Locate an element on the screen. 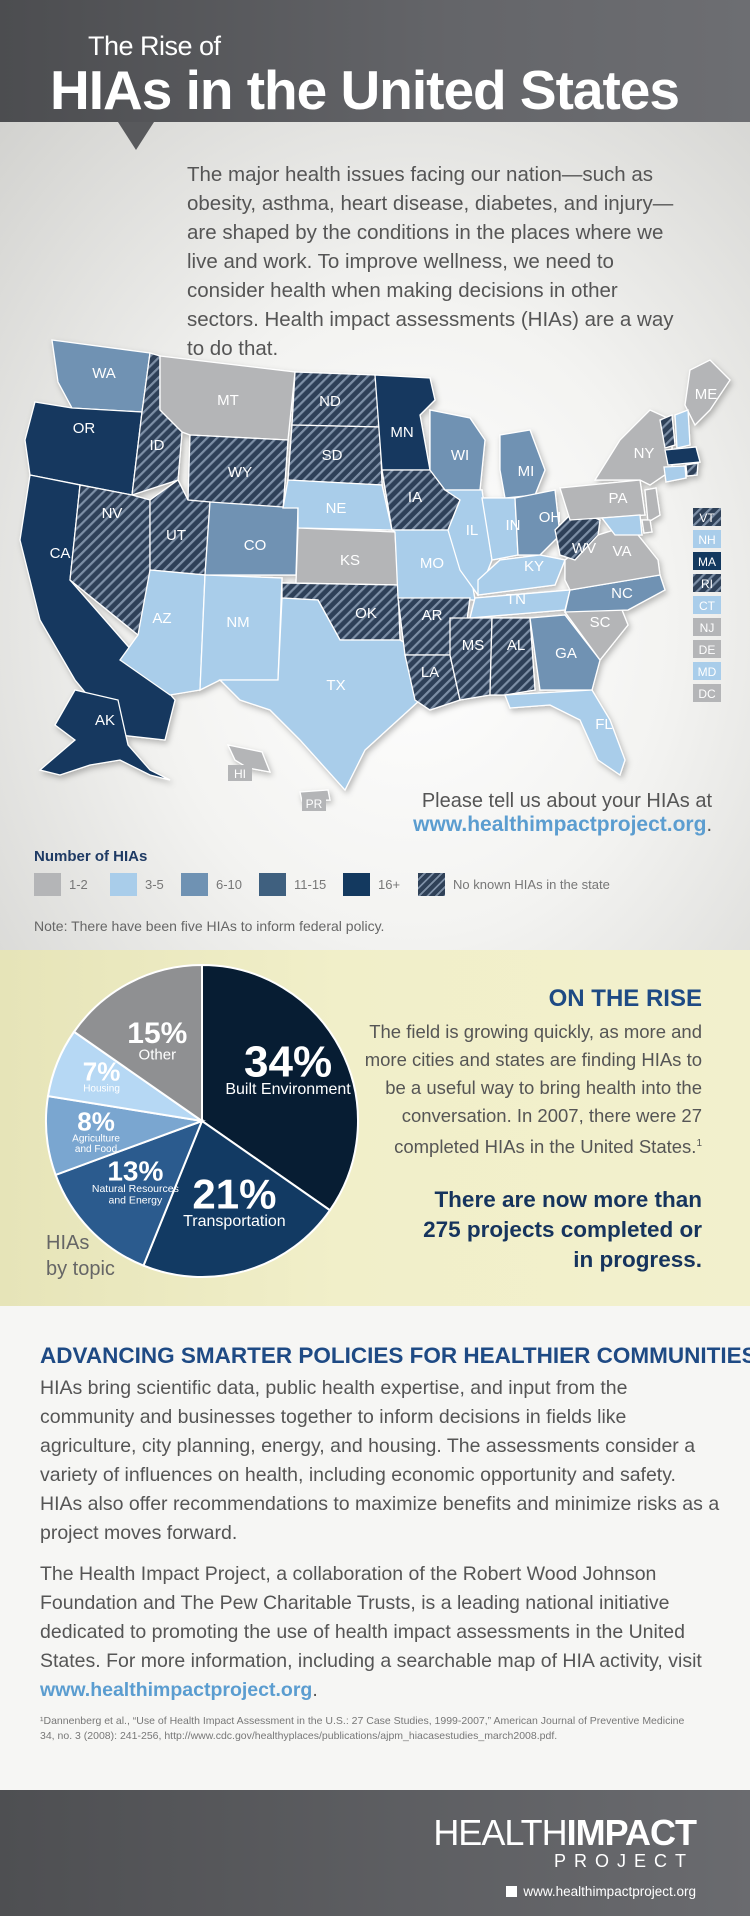  advancing-period: . is located at coordinates (315, 1690).